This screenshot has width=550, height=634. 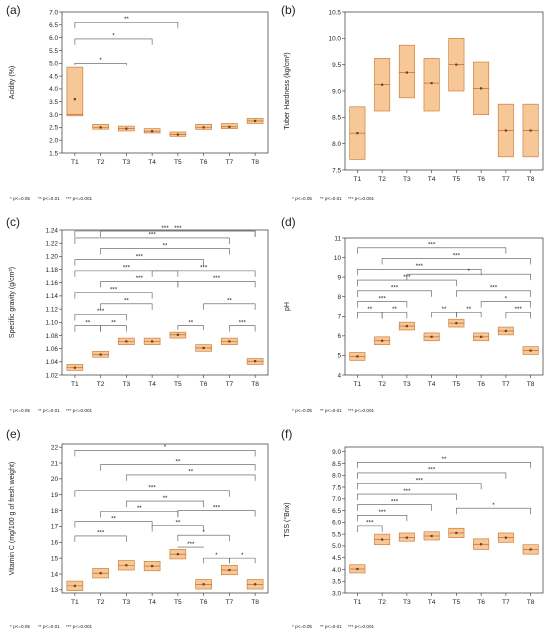 I want to click on panel-label: (c), so click(x=13, y=222).